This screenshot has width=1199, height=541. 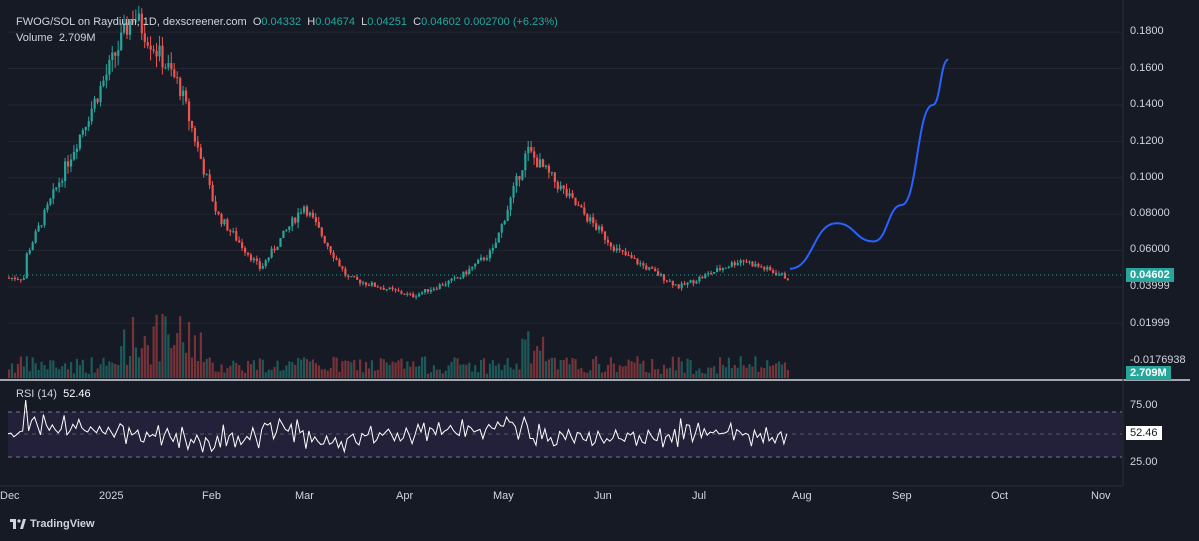 I want to click on time-label: Oct, so click(x=1000, y=496).